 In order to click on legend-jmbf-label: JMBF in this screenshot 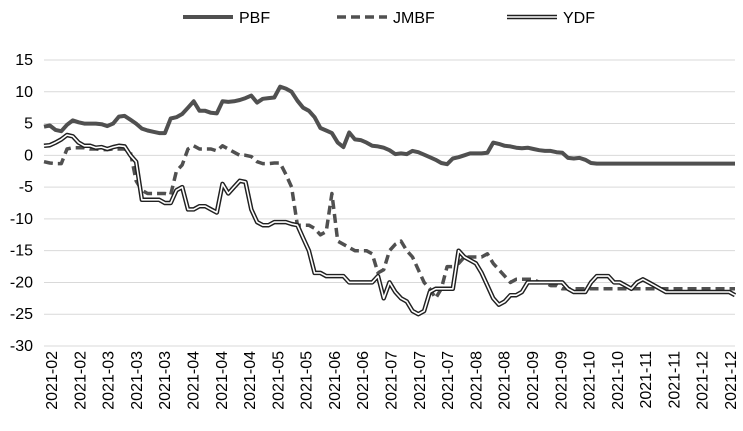, I will do `click(414, 18)`.